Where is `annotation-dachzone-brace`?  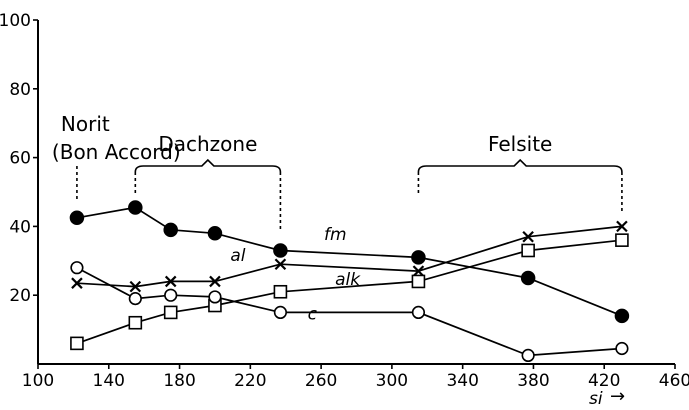
annotation-dachzone-brace is located at coordinates (208, 165).